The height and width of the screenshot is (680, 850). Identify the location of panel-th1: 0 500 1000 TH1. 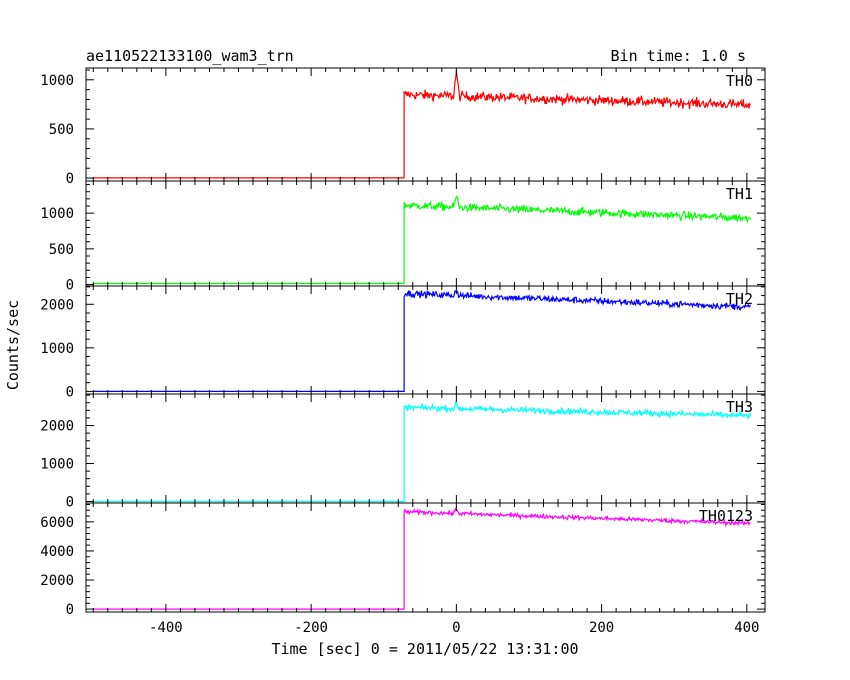
(403, 237).